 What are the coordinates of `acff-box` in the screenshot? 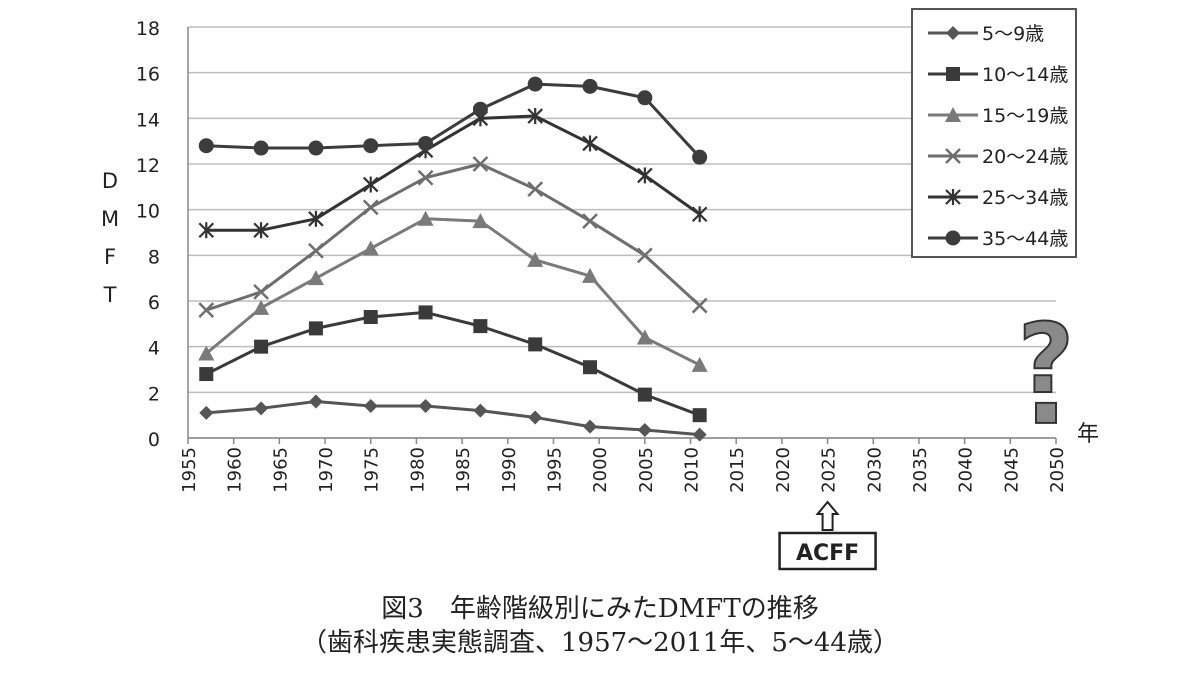 It's located at (827, 551).